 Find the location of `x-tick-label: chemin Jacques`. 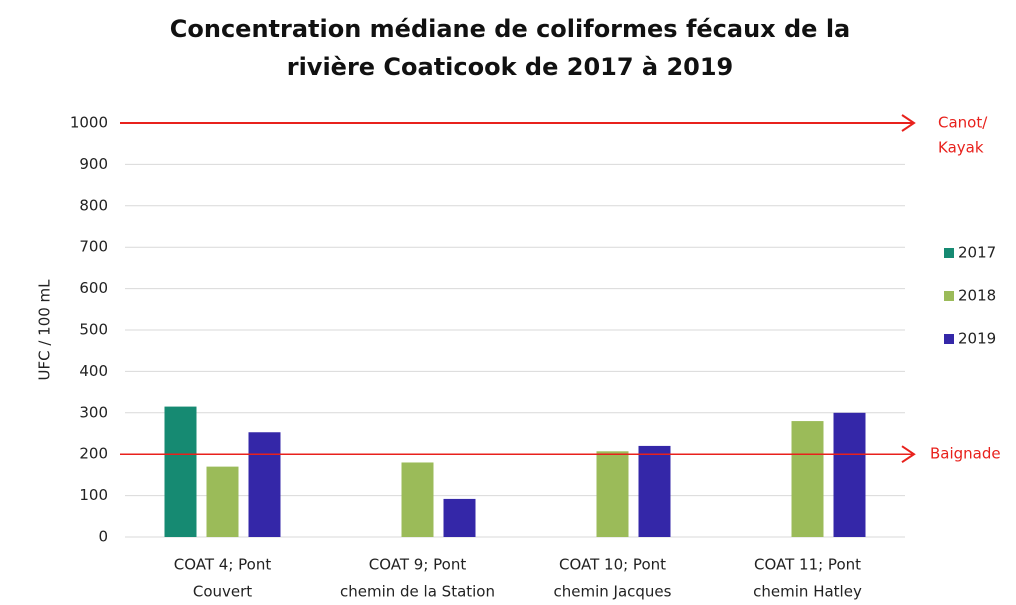

x-tick-label: chemin Jacques is located at coordinates (613, 592).